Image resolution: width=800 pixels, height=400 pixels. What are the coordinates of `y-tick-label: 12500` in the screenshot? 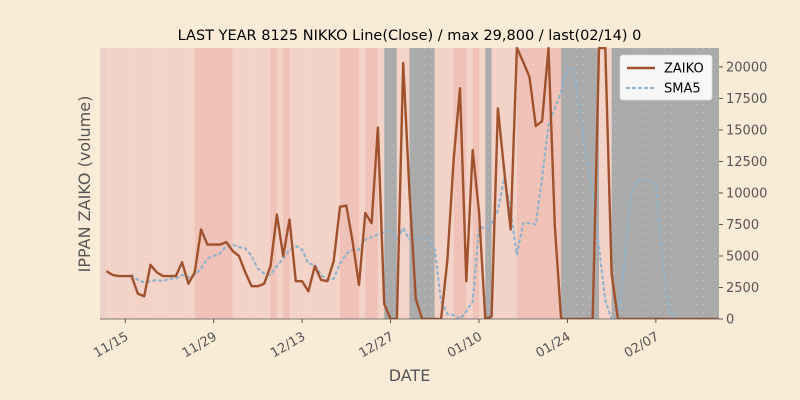 It's located at (746, 162).